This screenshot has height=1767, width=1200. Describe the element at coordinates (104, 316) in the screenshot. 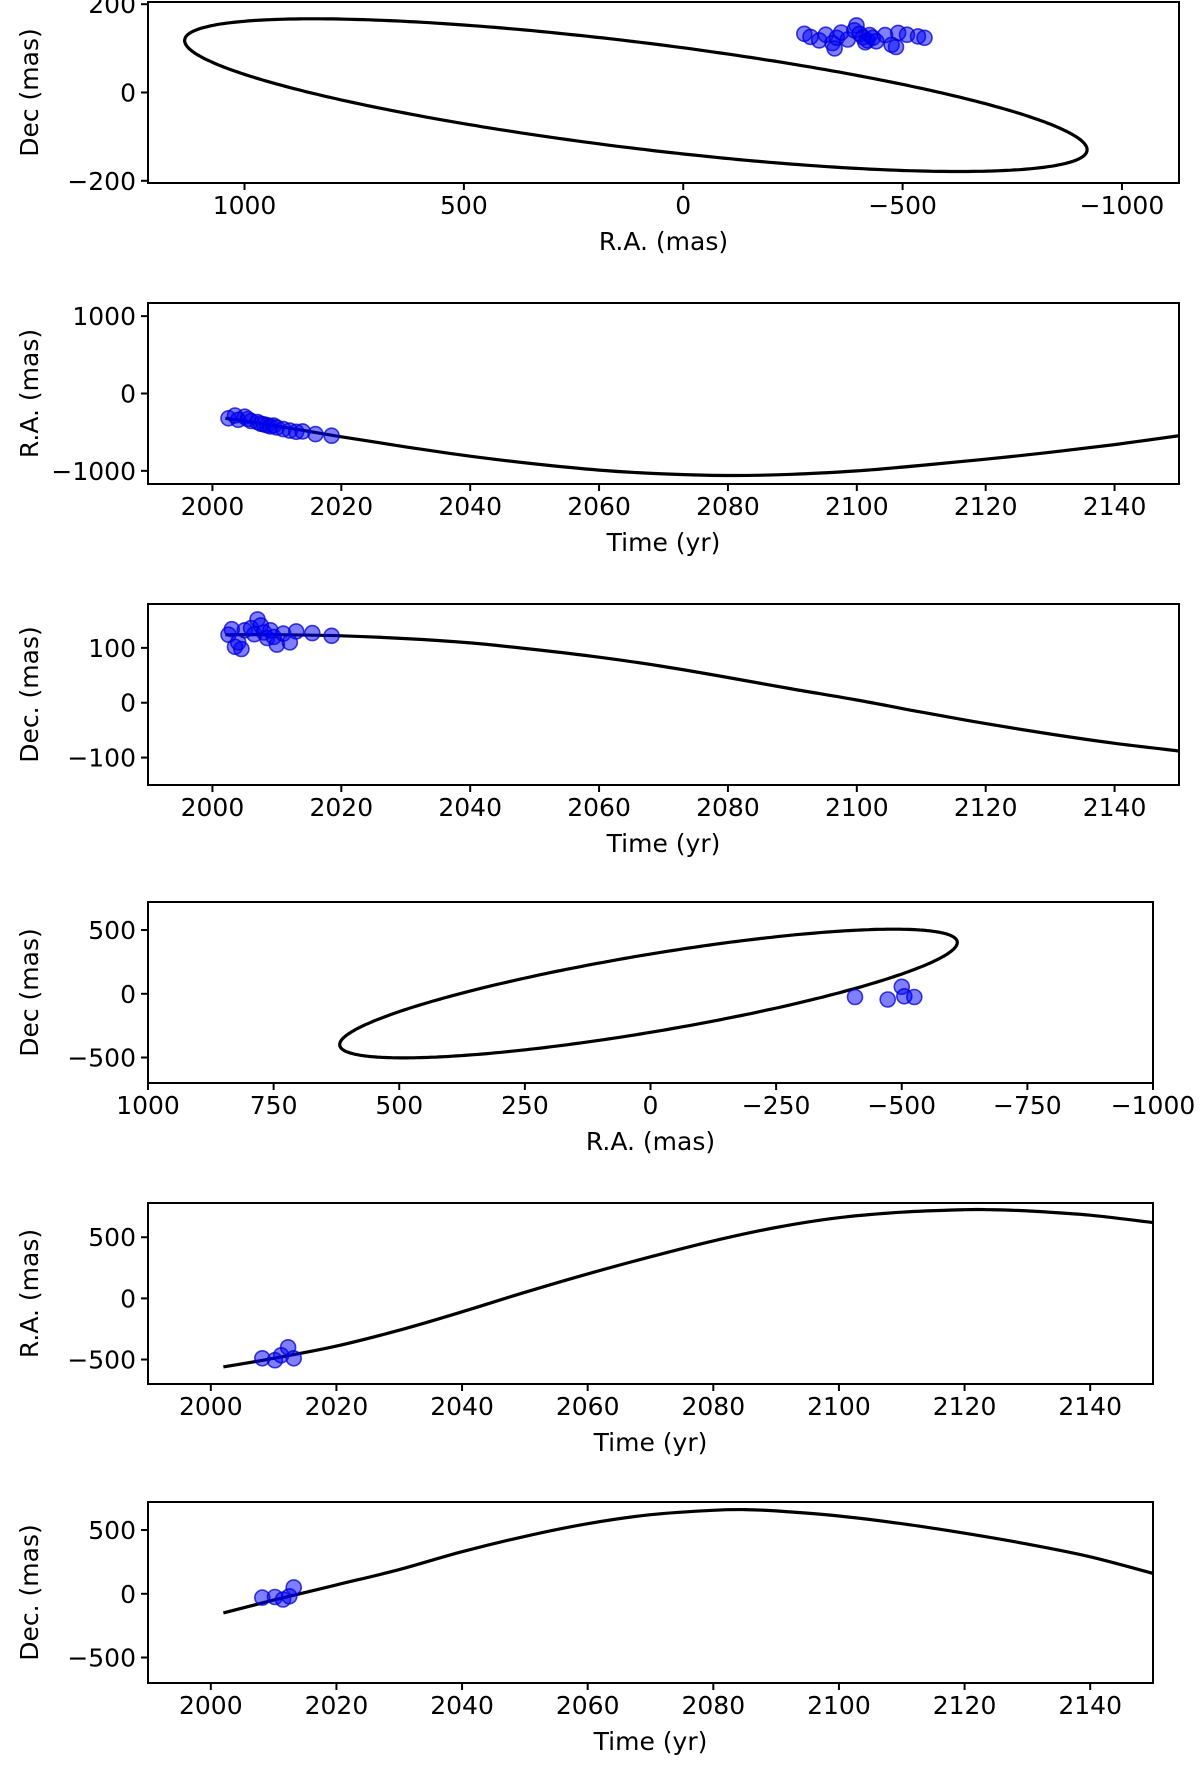

I see `y-tick-label: 1000` at that location.